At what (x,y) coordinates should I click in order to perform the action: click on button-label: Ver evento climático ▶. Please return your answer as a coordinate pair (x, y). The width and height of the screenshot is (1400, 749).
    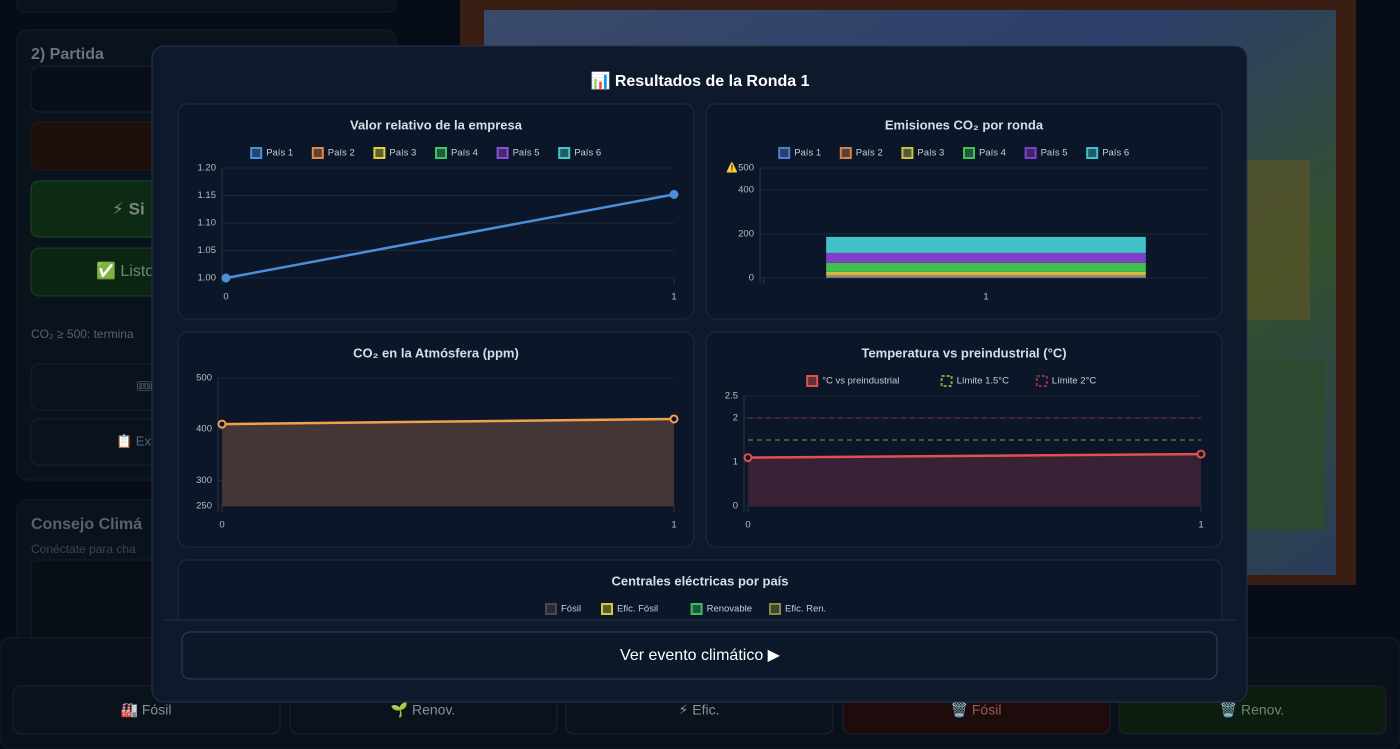
    Looking at the image, I should click on (700, 655).